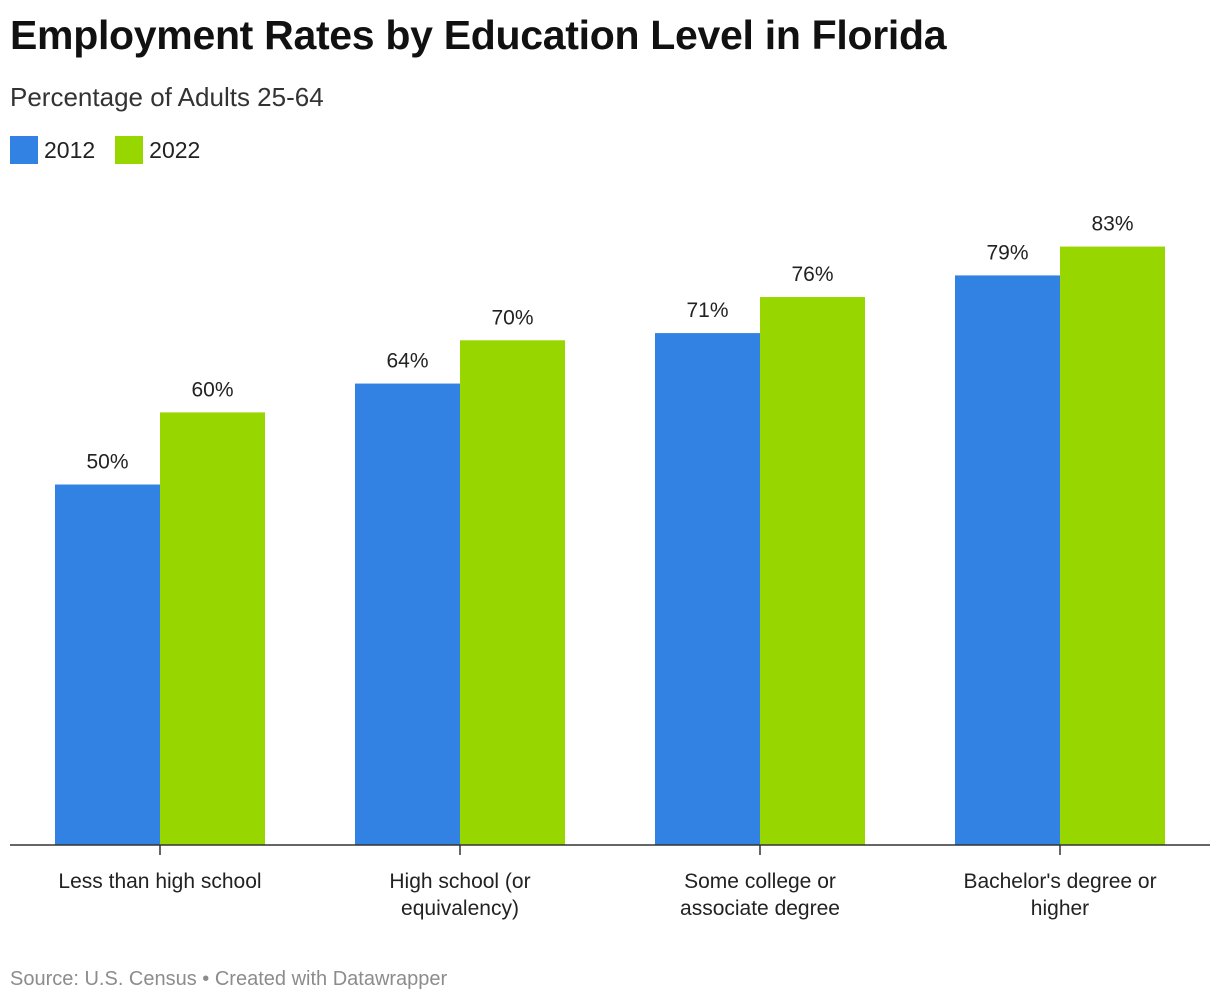  What do you see at coordinates (1059, 895) in the screenshot?
I see `x-tick-label-bachelor-s-degree-or-higher: Bachelor's degree or higher` at bounding box center [1059, 895].